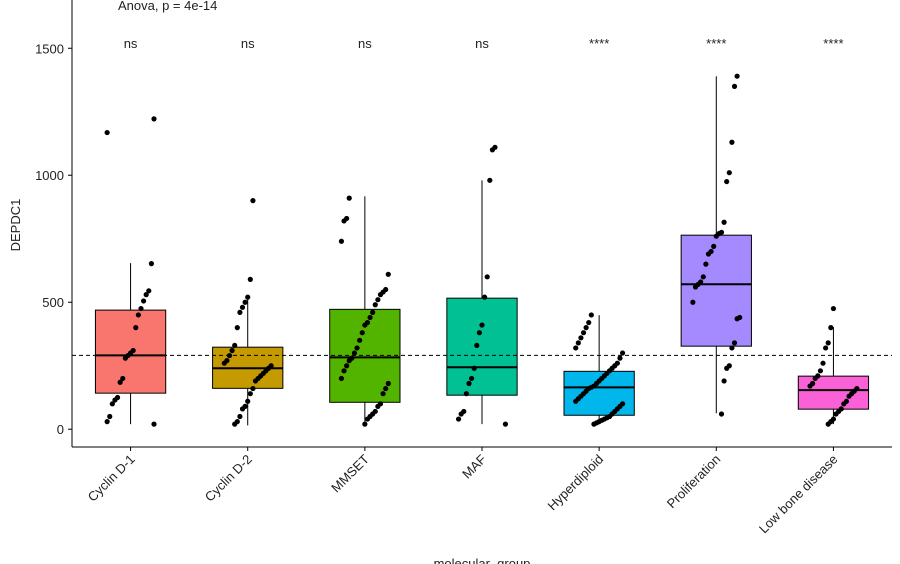  Describe the element at coordinates (798, 494) in the screenshot. I see `x-tick-label: Low bone disease` at that location.